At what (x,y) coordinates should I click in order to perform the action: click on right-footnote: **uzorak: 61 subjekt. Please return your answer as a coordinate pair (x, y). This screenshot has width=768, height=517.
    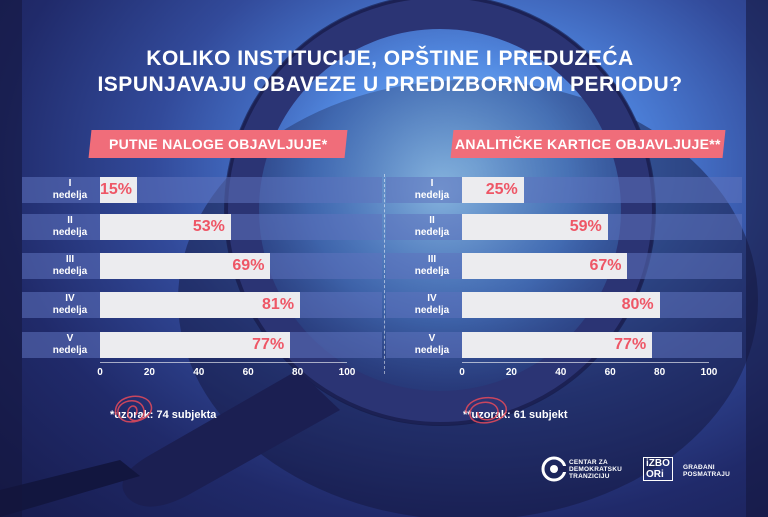
    Looking at the image, I should click on (515, 415).